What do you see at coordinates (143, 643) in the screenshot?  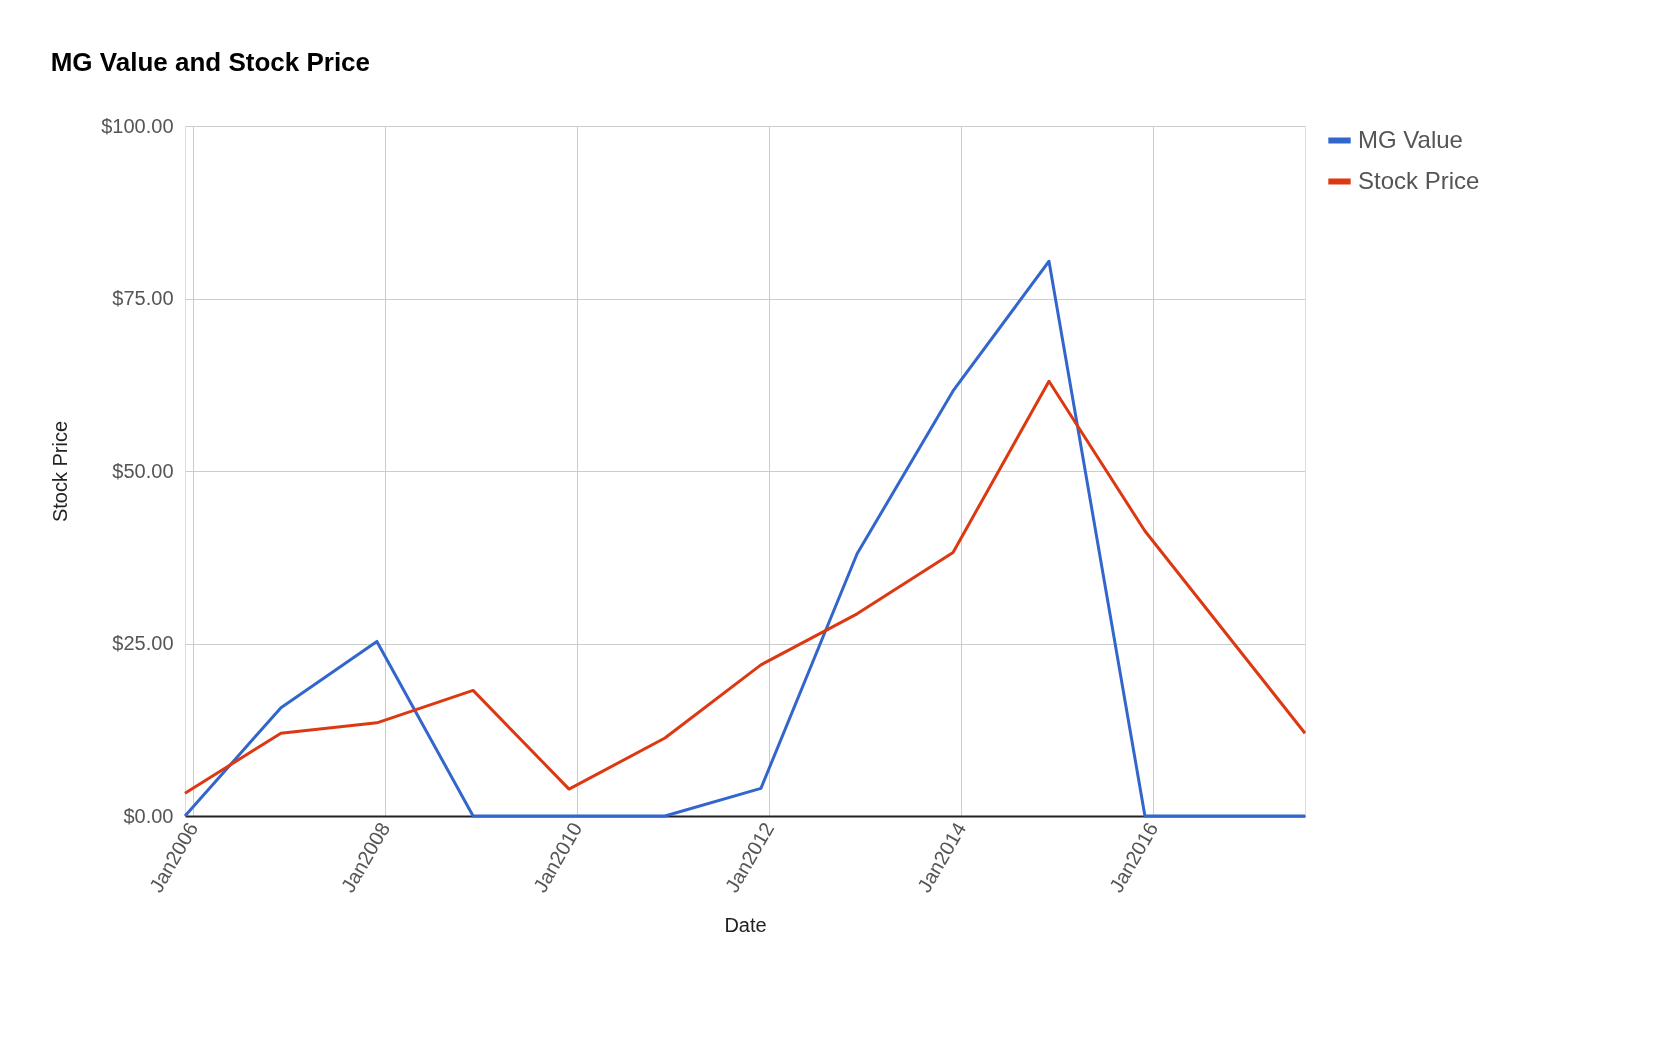 I see `y-tick-label: $25.00` at bounding box center [143, 643].